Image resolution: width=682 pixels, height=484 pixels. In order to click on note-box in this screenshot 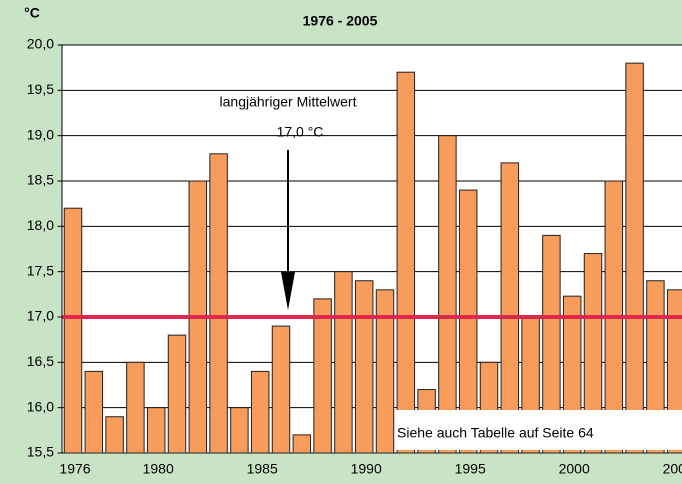, I will do `click(538, 430)`.